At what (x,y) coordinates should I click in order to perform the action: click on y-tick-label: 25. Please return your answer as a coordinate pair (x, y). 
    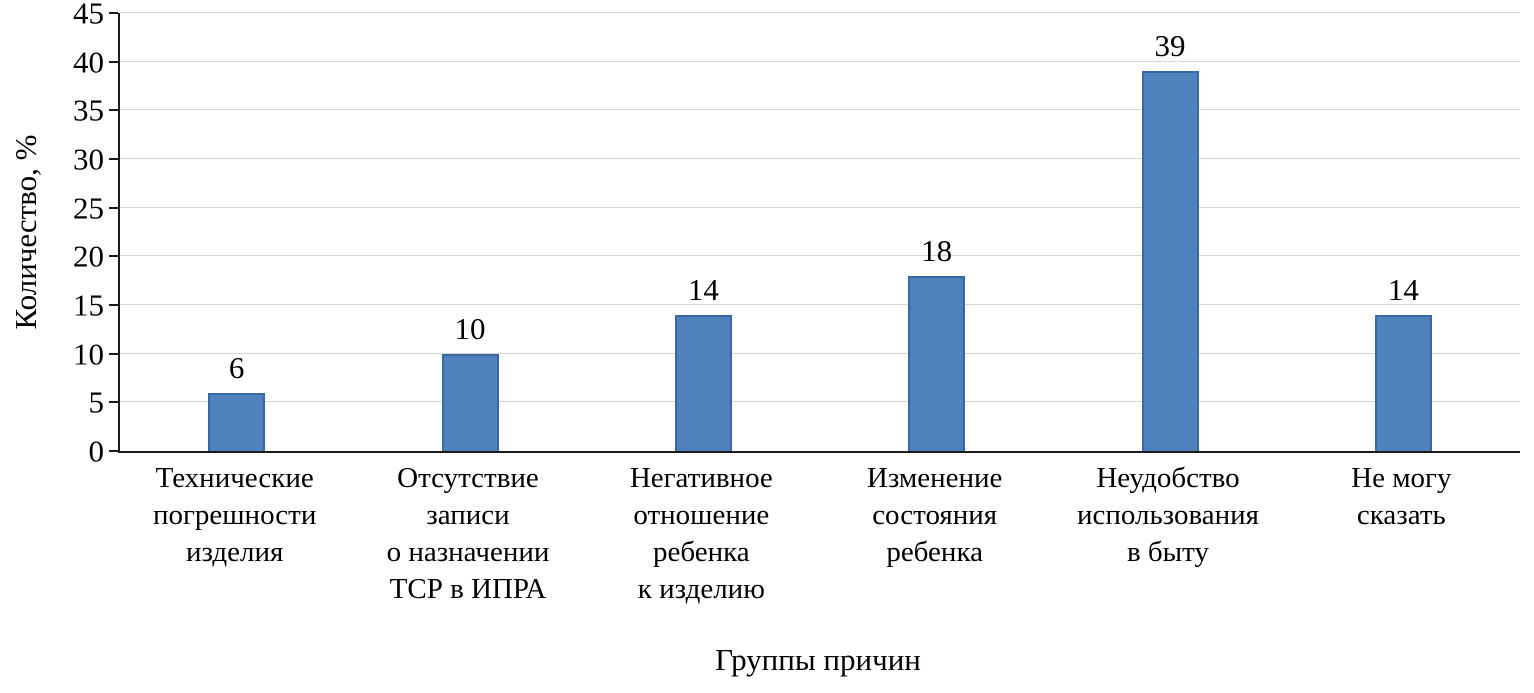
    Looking at the image, I should click on (88, 208).